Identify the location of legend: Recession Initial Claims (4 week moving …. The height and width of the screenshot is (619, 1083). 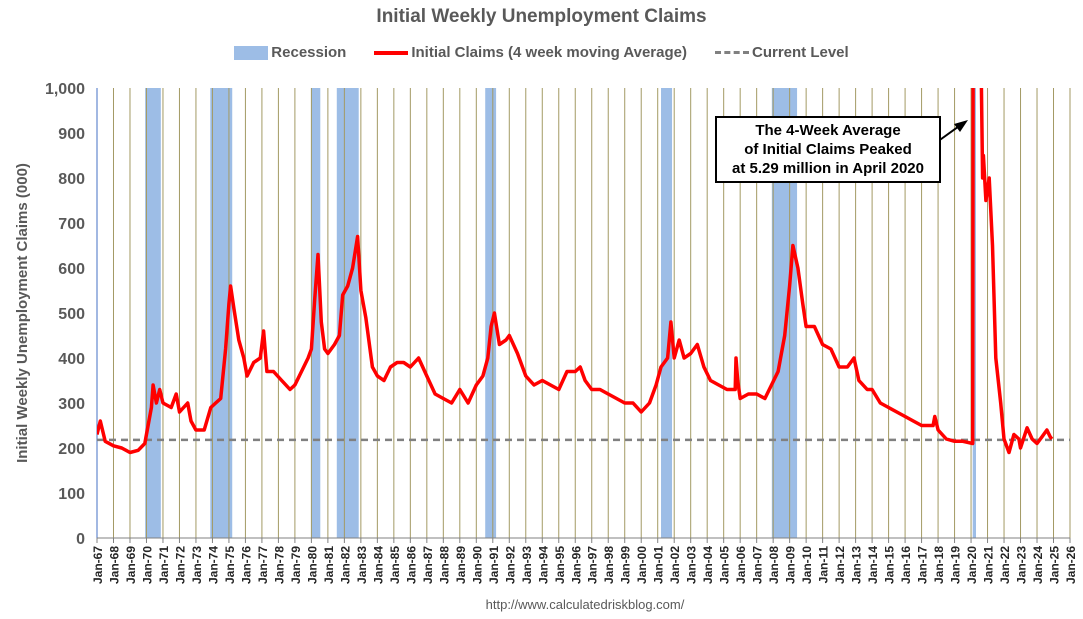
(541, 52).